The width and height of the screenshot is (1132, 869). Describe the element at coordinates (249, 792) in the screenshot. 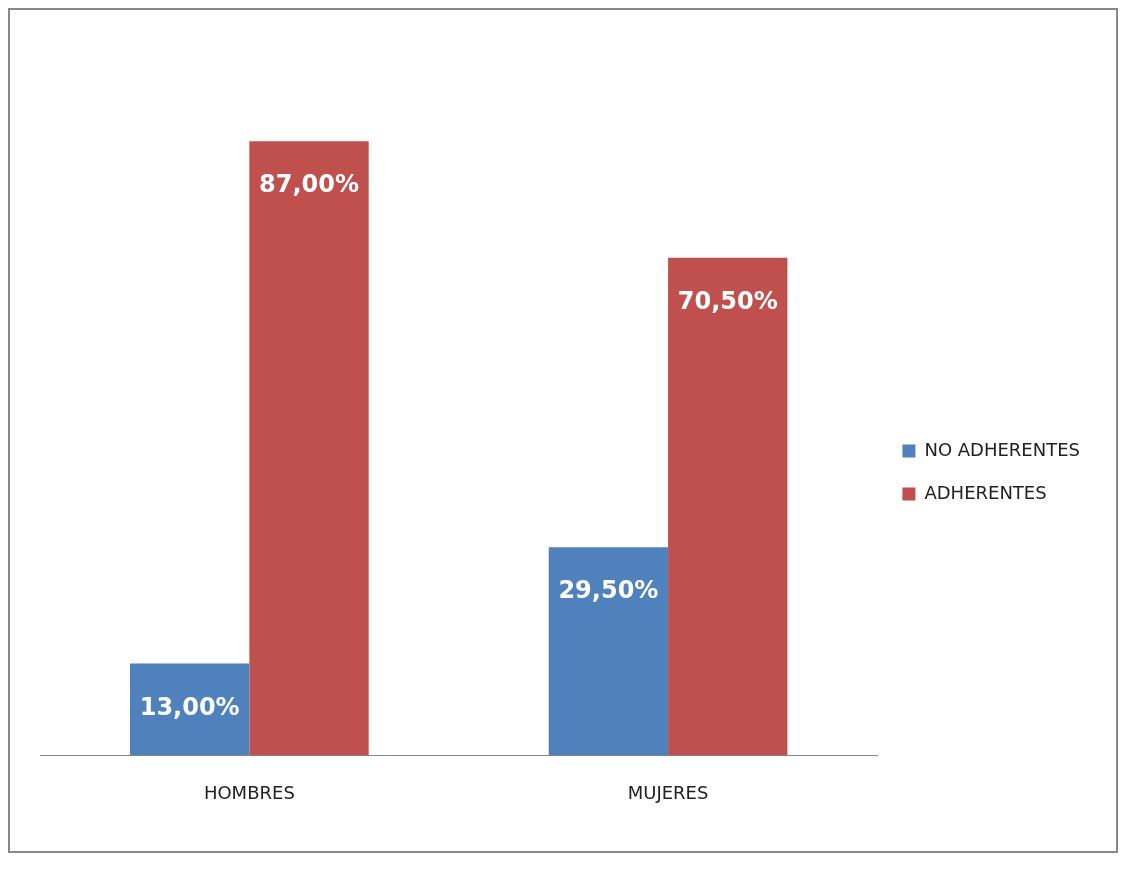

I see `x-tick-label: HOMBRES` at that location.